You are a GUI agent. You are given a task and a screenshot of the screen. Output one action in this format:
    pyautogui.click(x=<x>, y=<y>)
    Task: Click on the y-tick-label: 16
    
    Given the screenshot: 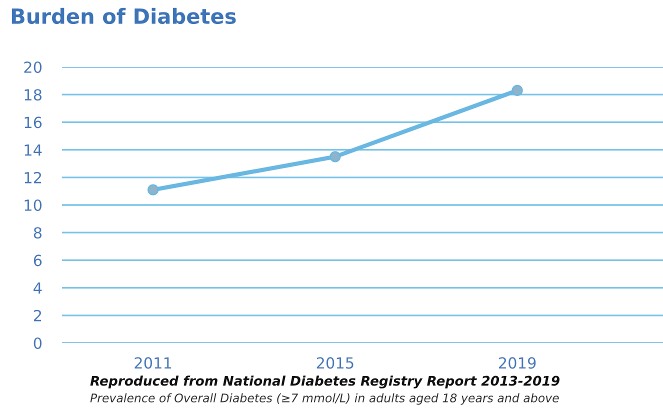 What is the action you would take?
    pyautogui.click(x=33, y=122)
    